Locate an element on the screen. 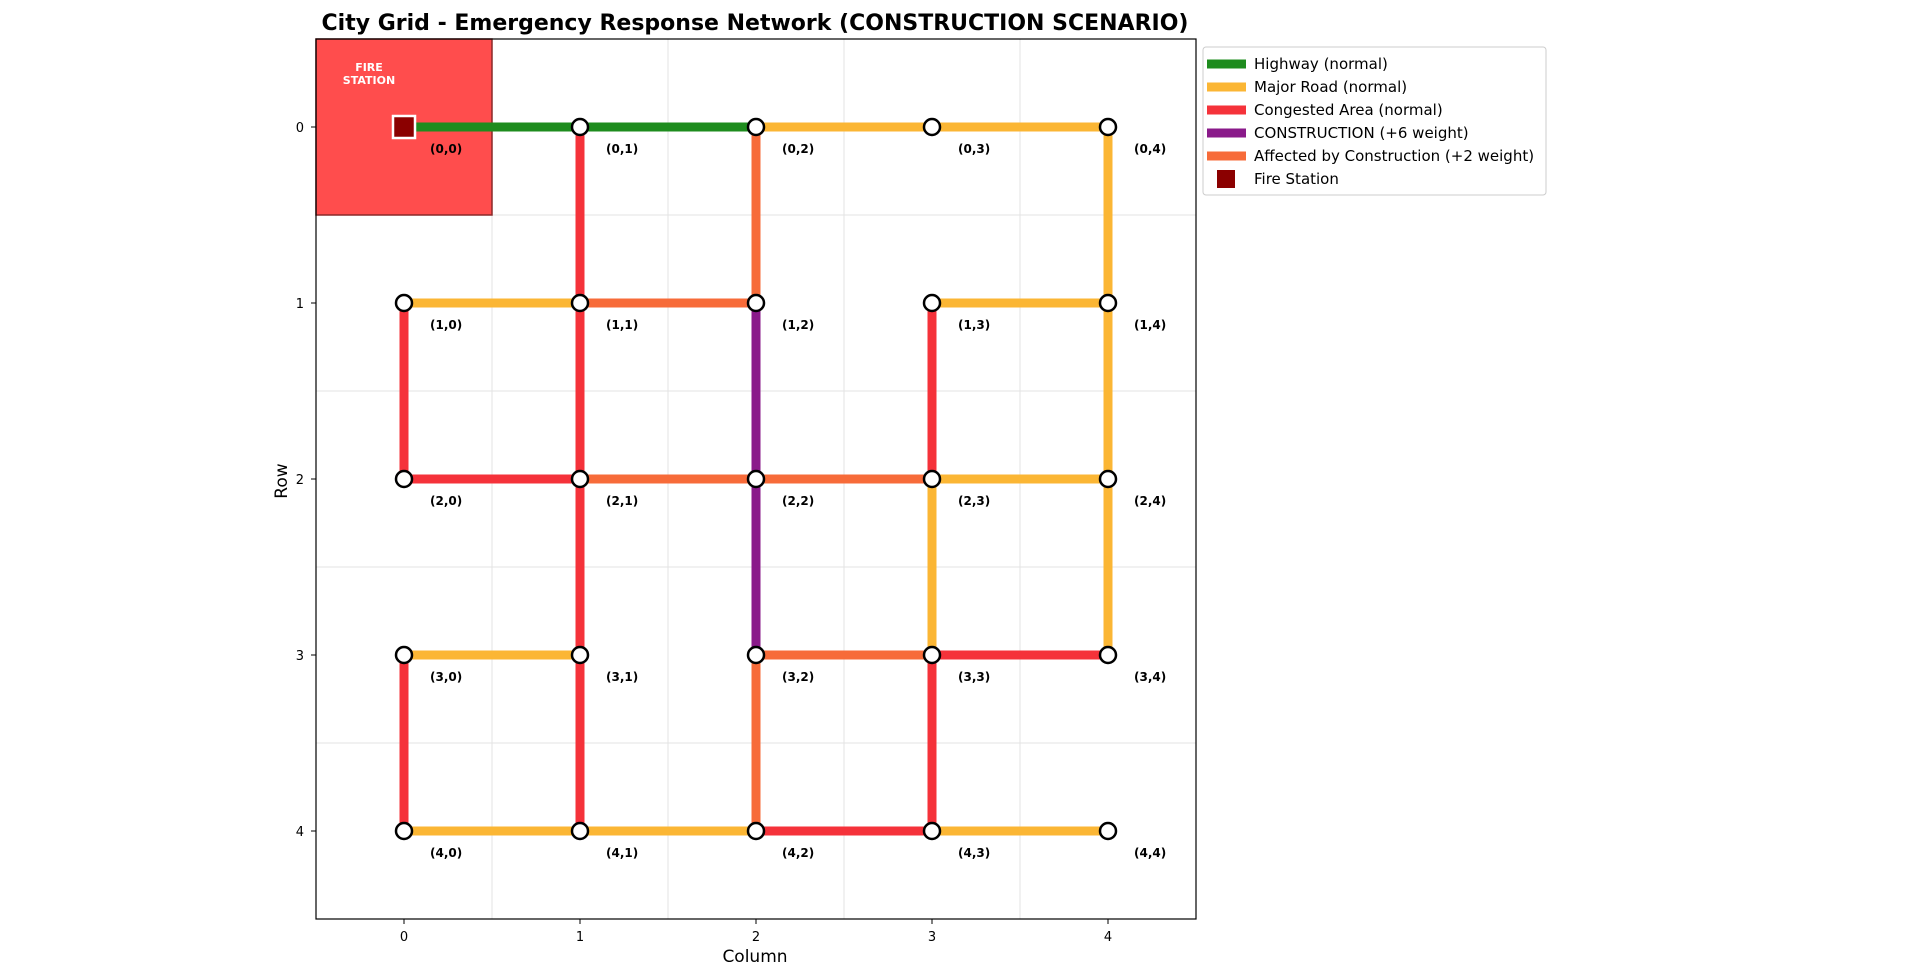 This screenshot has width=1920, height=967. y-axis-ticks: 0 1 2 3 4 is located at coordinates (306, 480).